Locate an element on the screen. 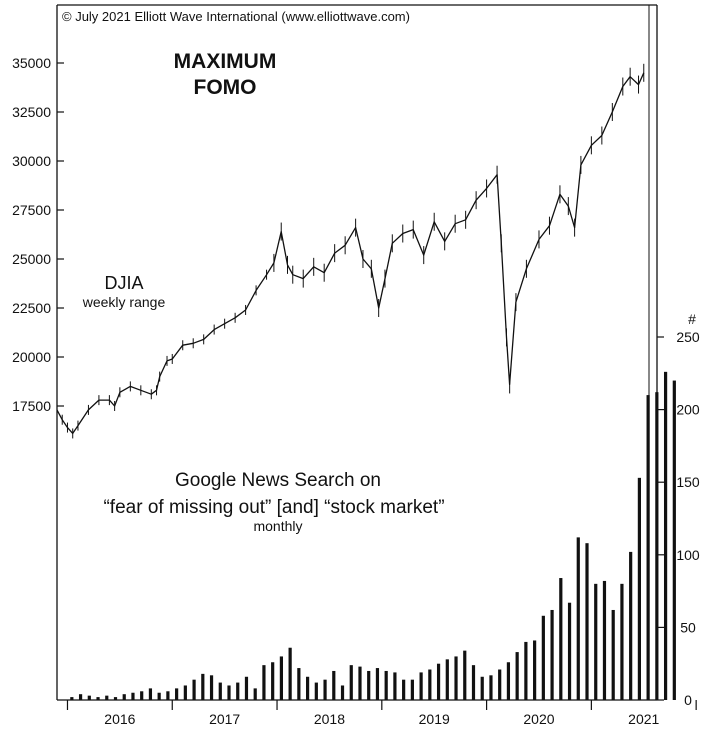 The width and height of the screenshot is (719, 732). google-label-line3: monthly is located at coordinates (277, 526).